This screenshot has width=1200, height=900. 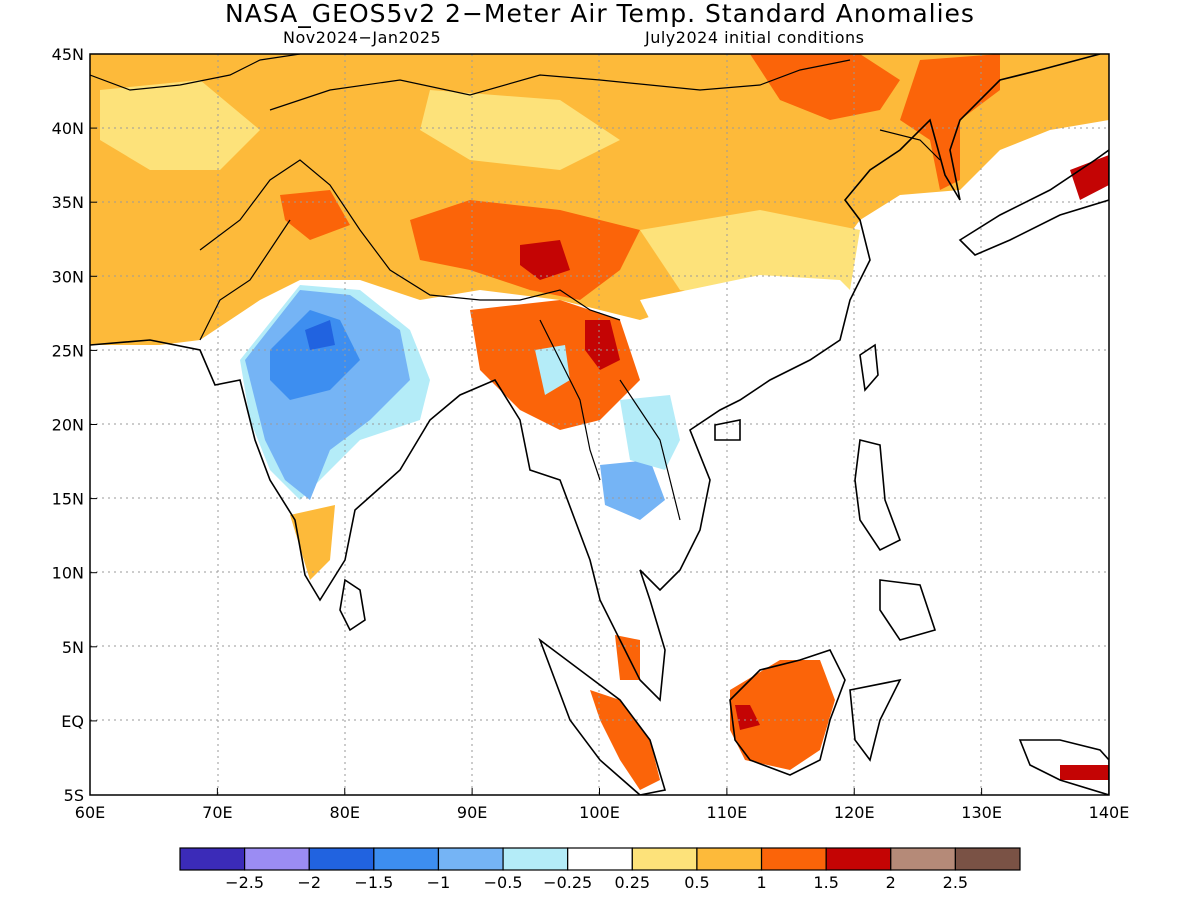 What do you see at coordinates (875, 720) in the screenshot?
I see `coastline-sulawesi` at bounding box center [875, 720].